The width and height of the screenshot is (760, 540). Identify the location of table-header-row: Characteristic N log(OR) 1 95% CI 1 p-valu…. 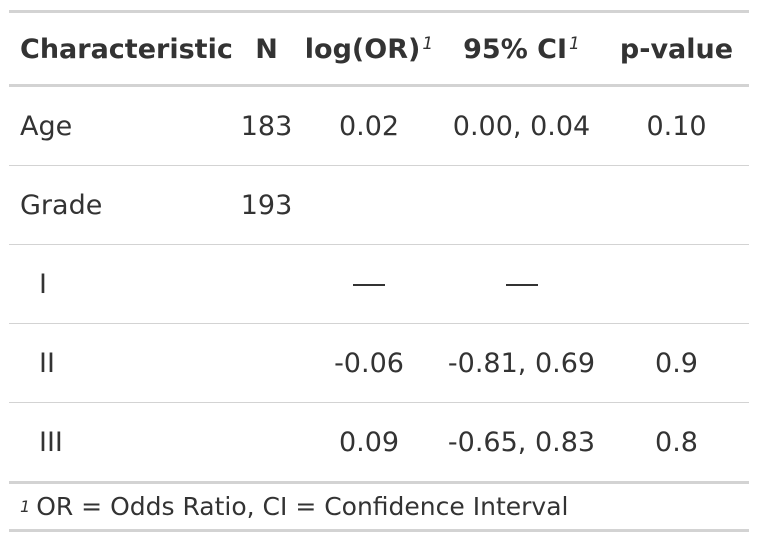
(379, 50).